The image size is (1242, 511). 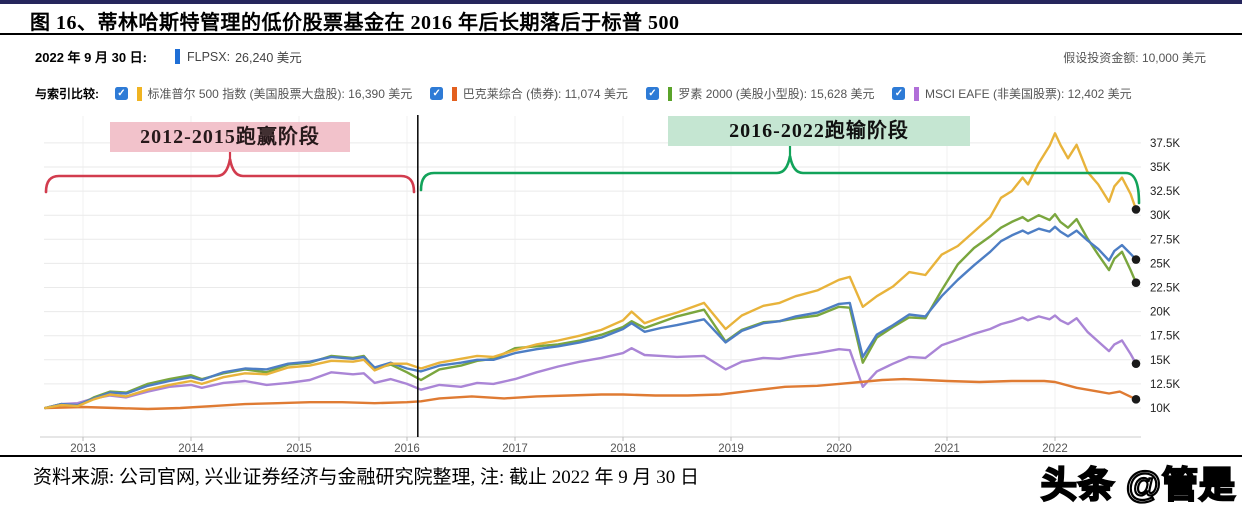 What do you see at coordinates (268, 58) in the screenshot?
I see `fund-value: 26,240 美元` at bounding box center [268, 58].